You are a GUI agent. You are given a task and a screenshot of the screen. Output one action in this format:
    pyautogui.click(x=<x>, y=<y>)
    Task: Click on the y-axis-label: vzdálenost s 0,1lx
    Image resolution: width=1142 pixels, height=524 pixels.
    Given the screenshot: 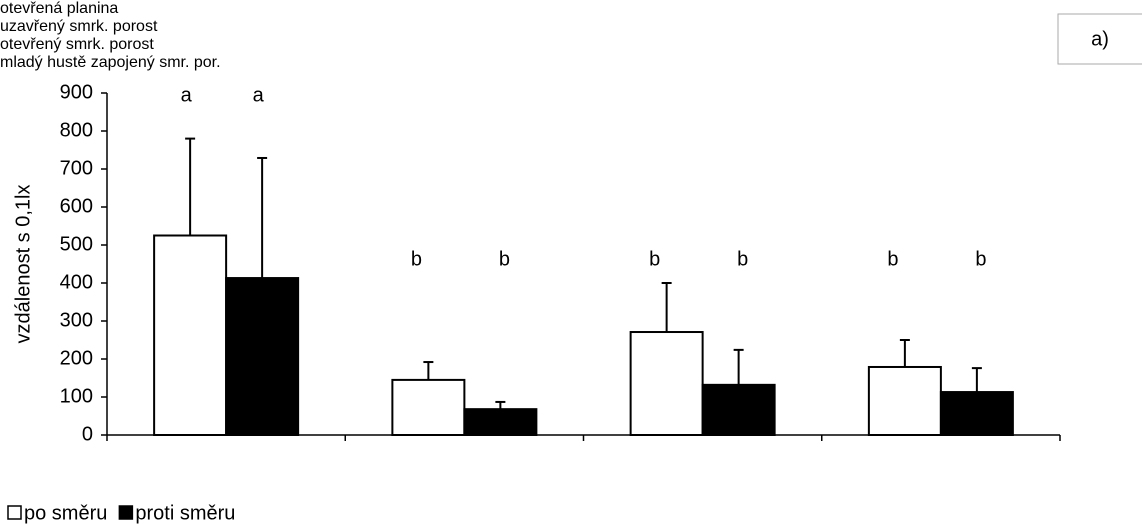 What is the action you would take?
    pyautogui.click(x=23, y=264)
    